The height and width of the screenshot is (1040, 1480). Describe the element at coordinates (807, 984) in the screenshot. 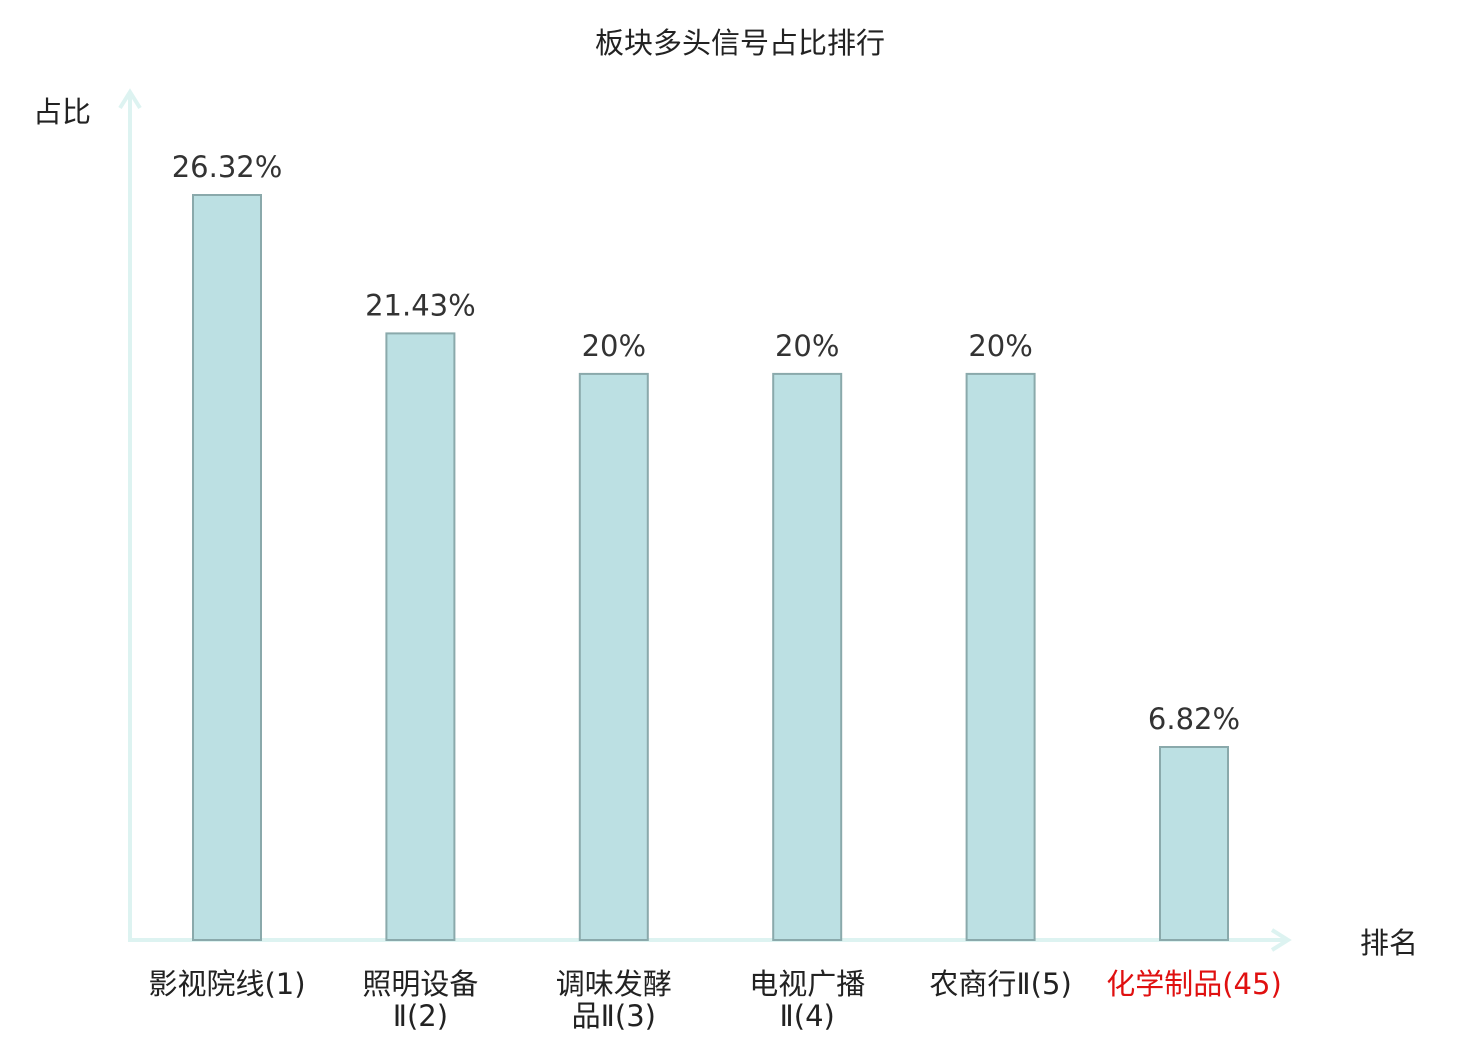

I see `x-tick-label: 电视广播` at that location.